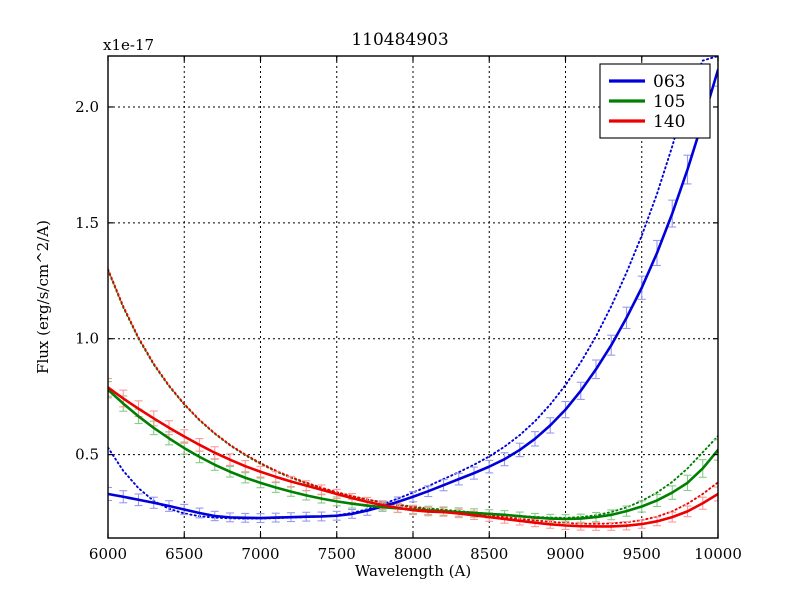 Image resolution: width=800 pixels, height=600 pixels. I want to click on x-tick-label: 10000, so click(718, 554).